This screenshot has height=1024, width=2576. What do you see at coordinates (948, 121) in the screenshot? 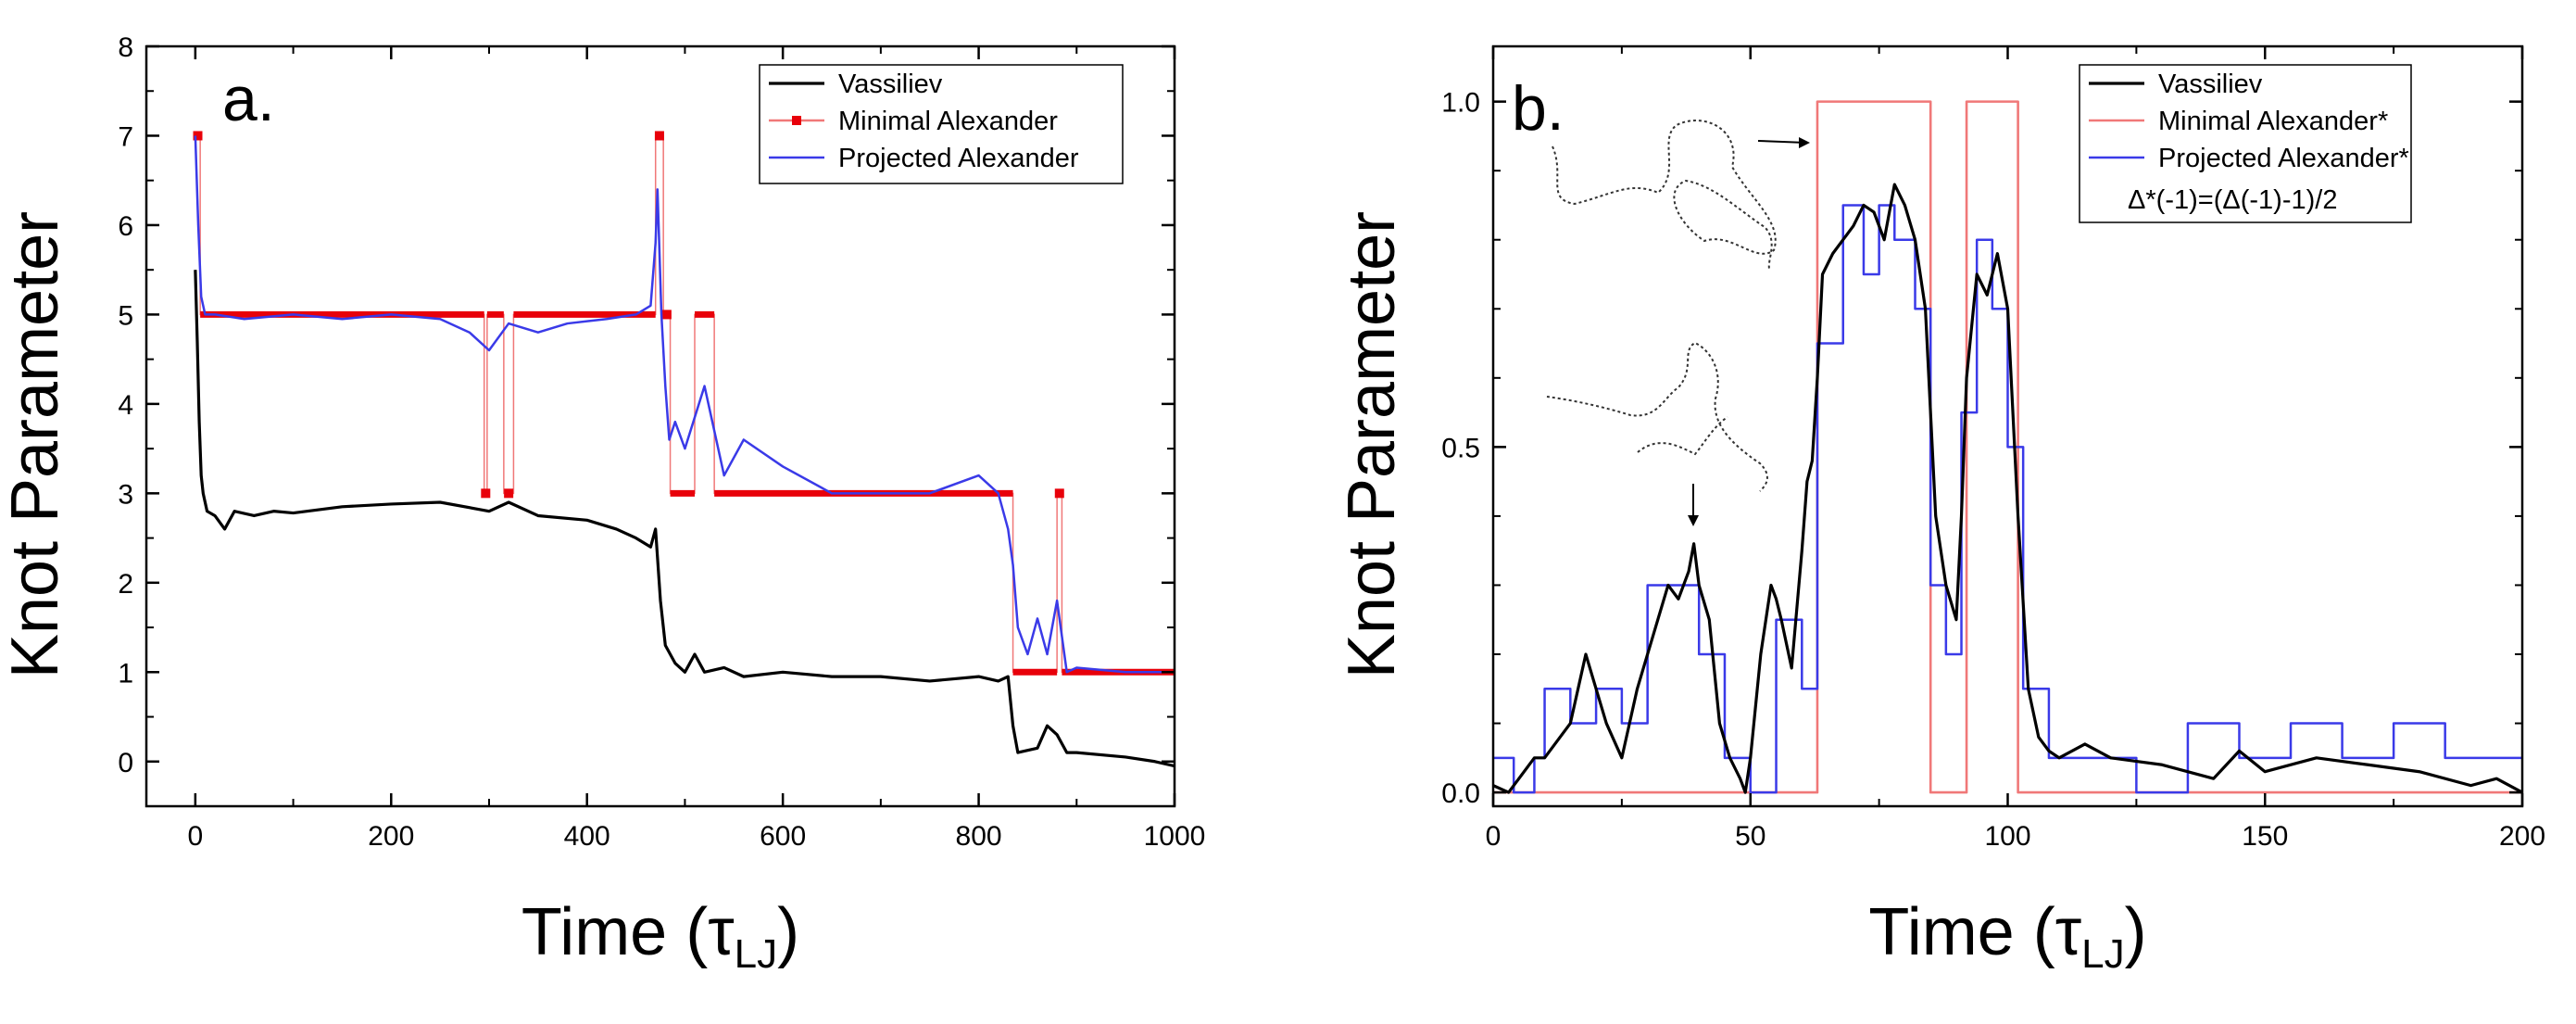
I see `legend-label: Minimal Alexander` at bounding box center [948, 121].